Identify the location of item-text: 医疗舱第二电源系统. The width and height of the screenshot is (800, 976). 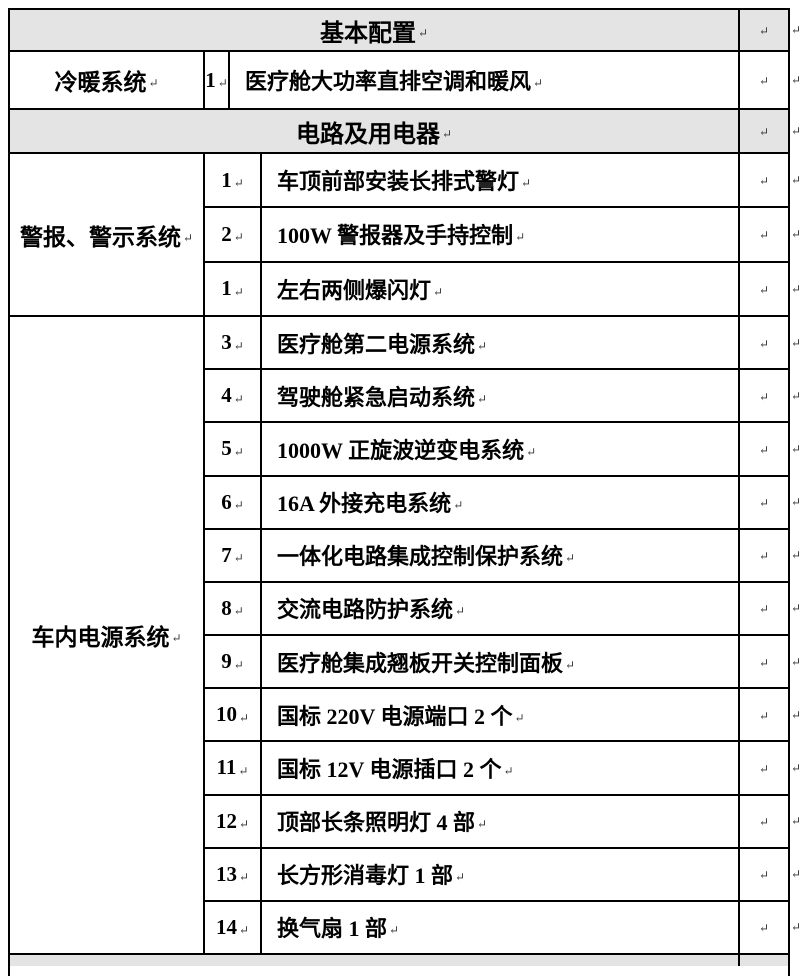
(376, 344).